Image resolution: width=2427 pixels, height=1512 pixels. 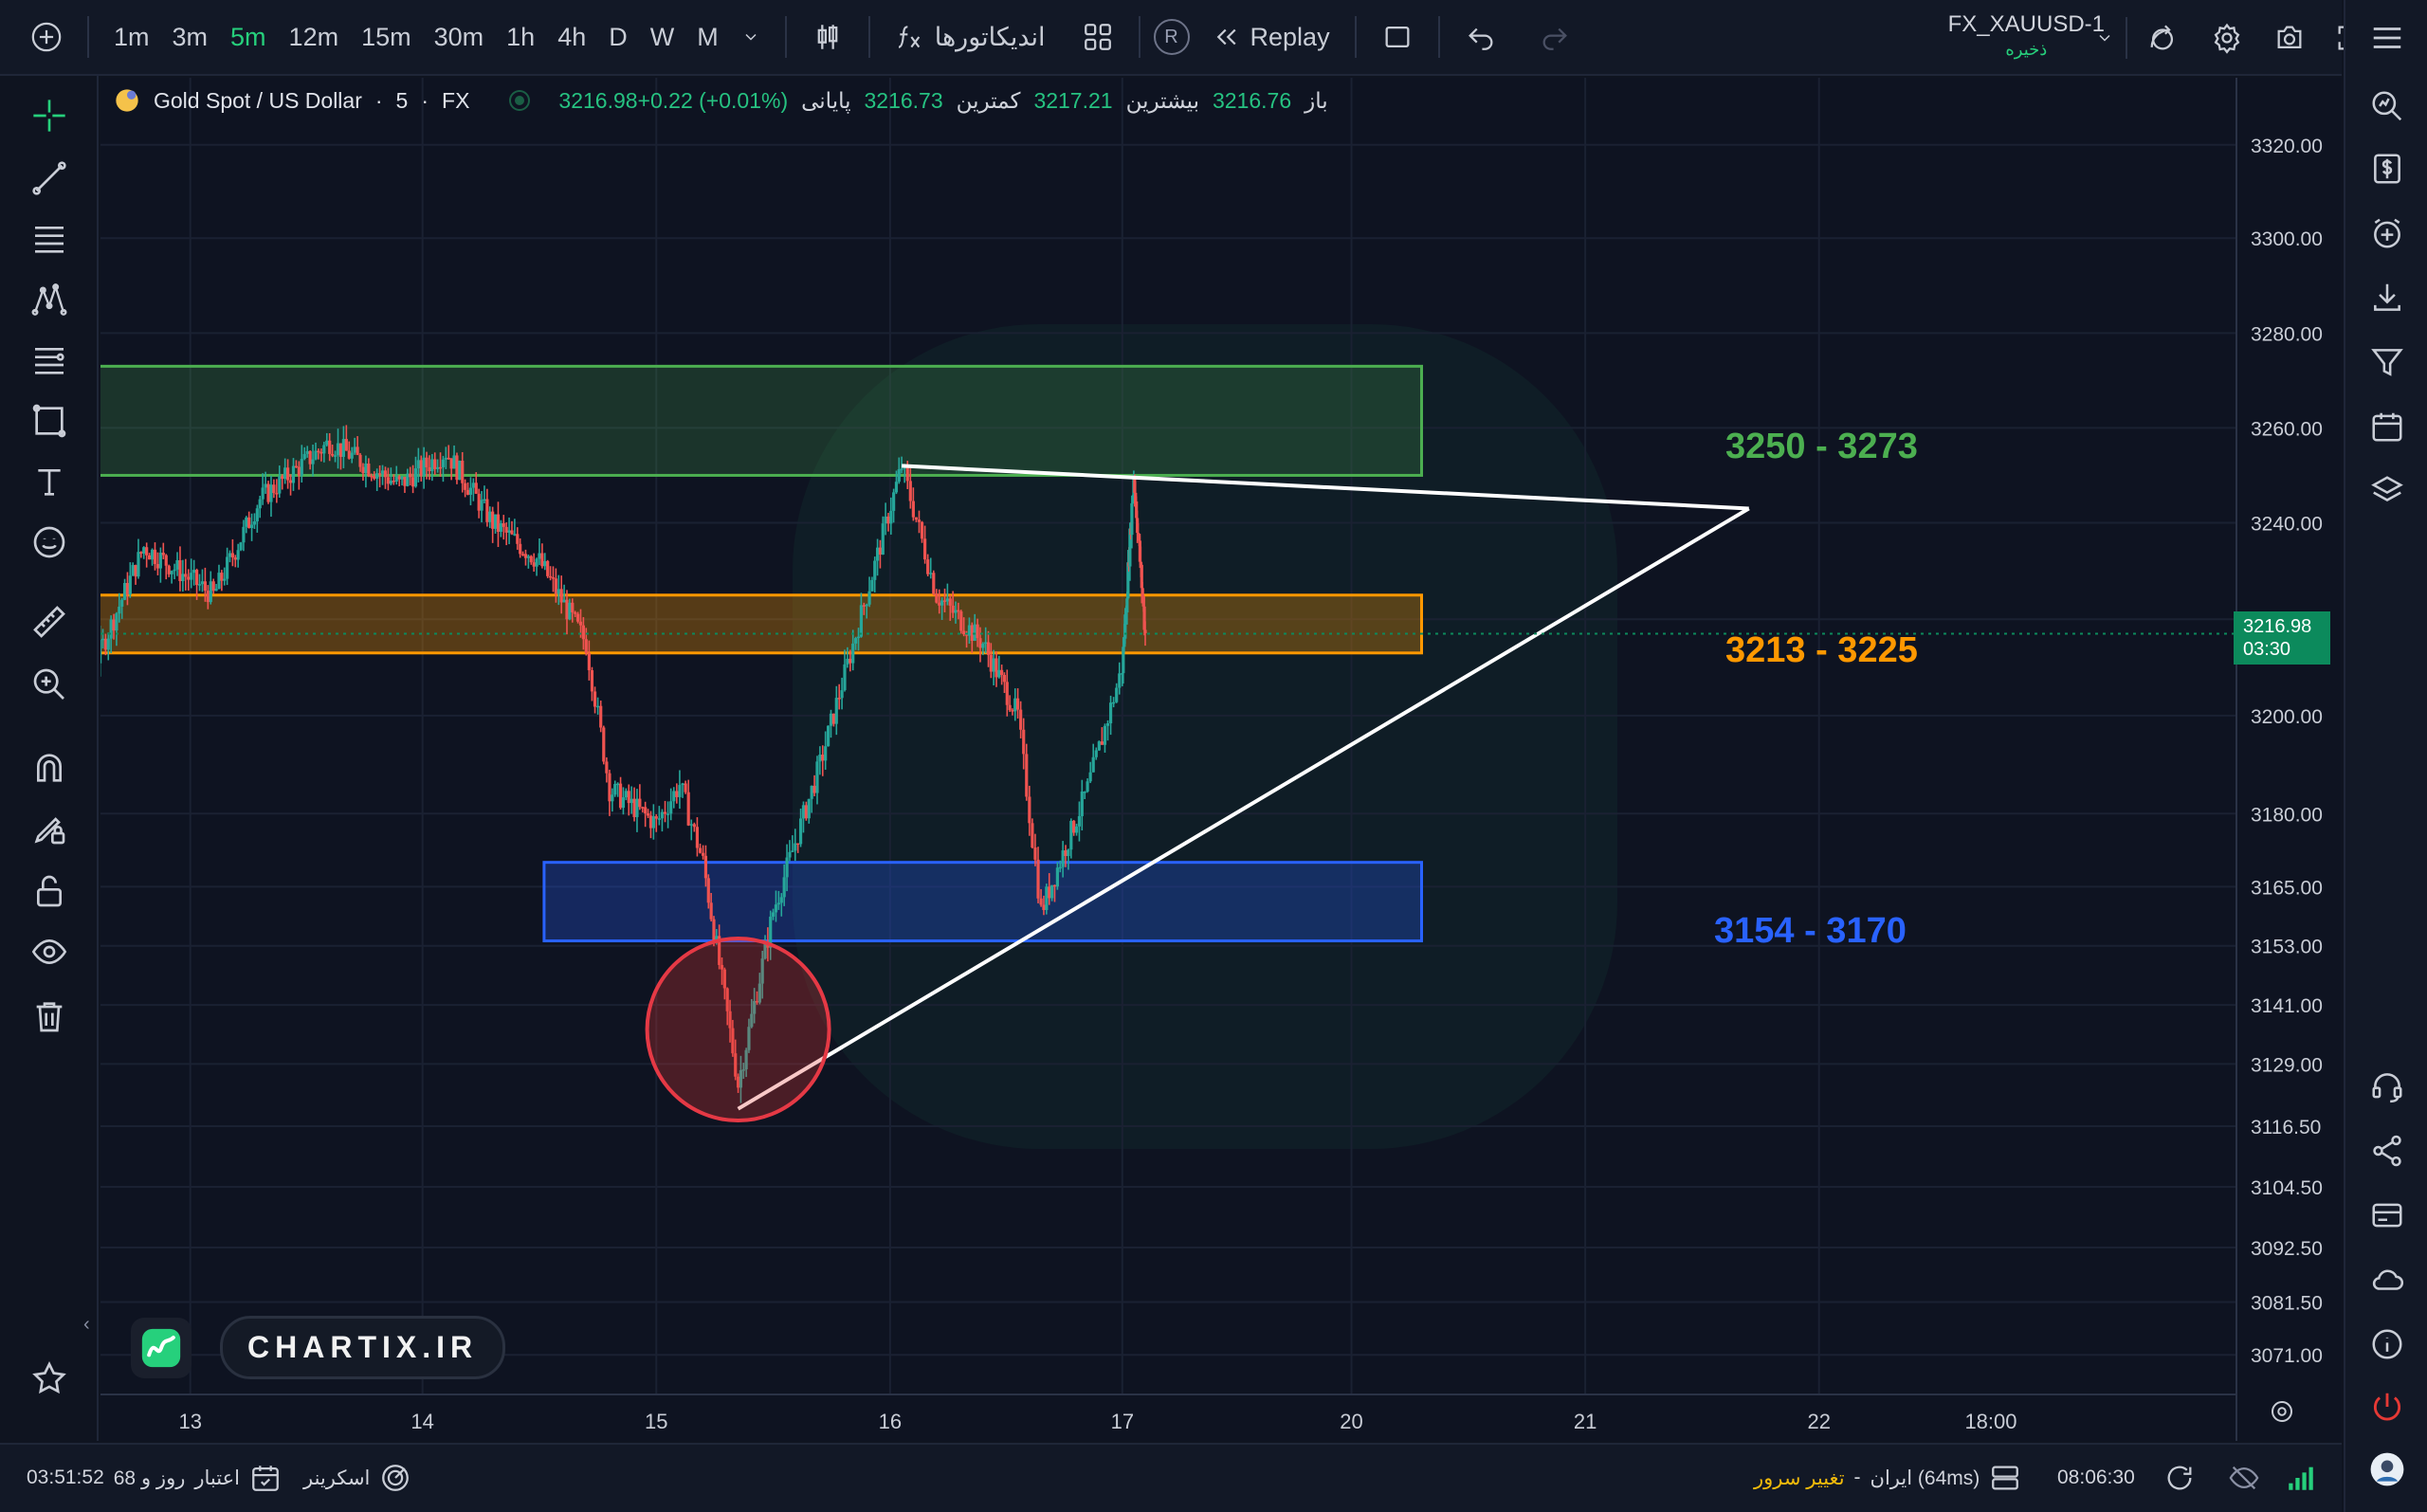 I want to click on power-icon, so click(x=2387, y=1407).